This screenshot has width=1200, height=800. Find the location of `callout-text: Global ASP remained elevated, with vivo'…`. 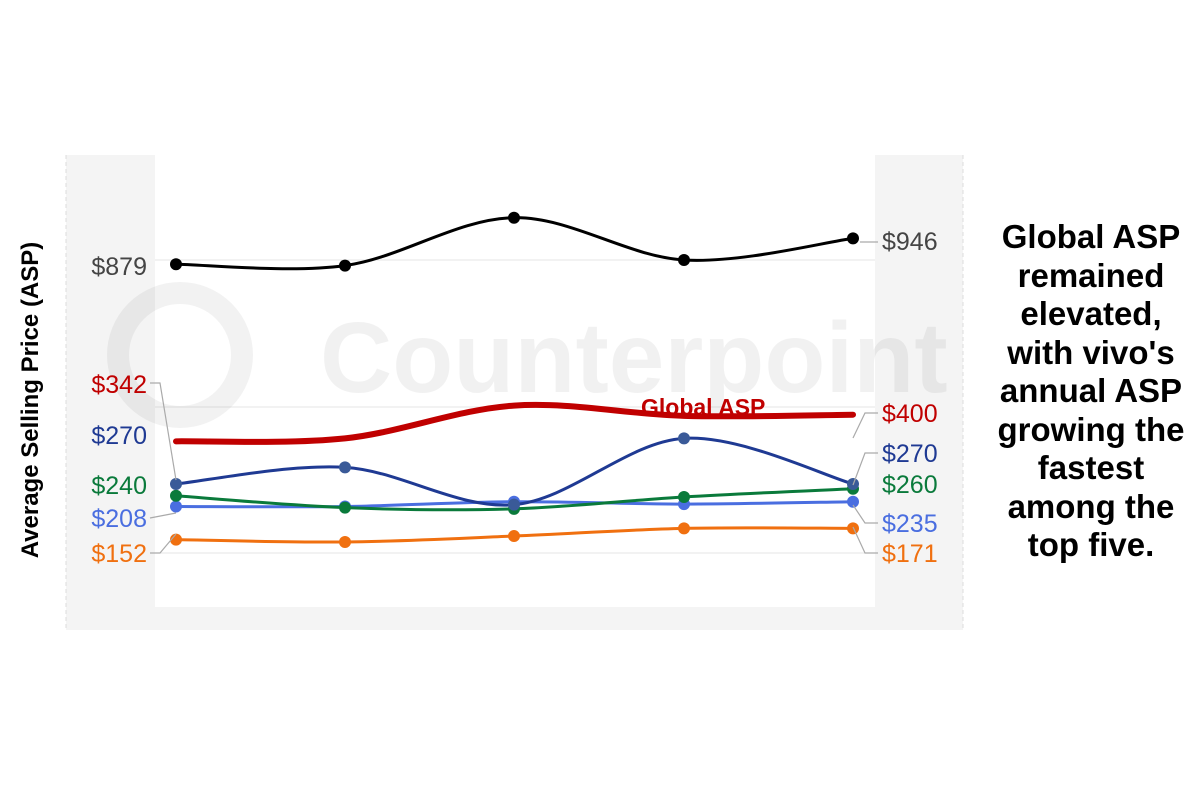

callout-text: Global ASP remained elevated, with vivo'… is located at coordinates (1091, 391).